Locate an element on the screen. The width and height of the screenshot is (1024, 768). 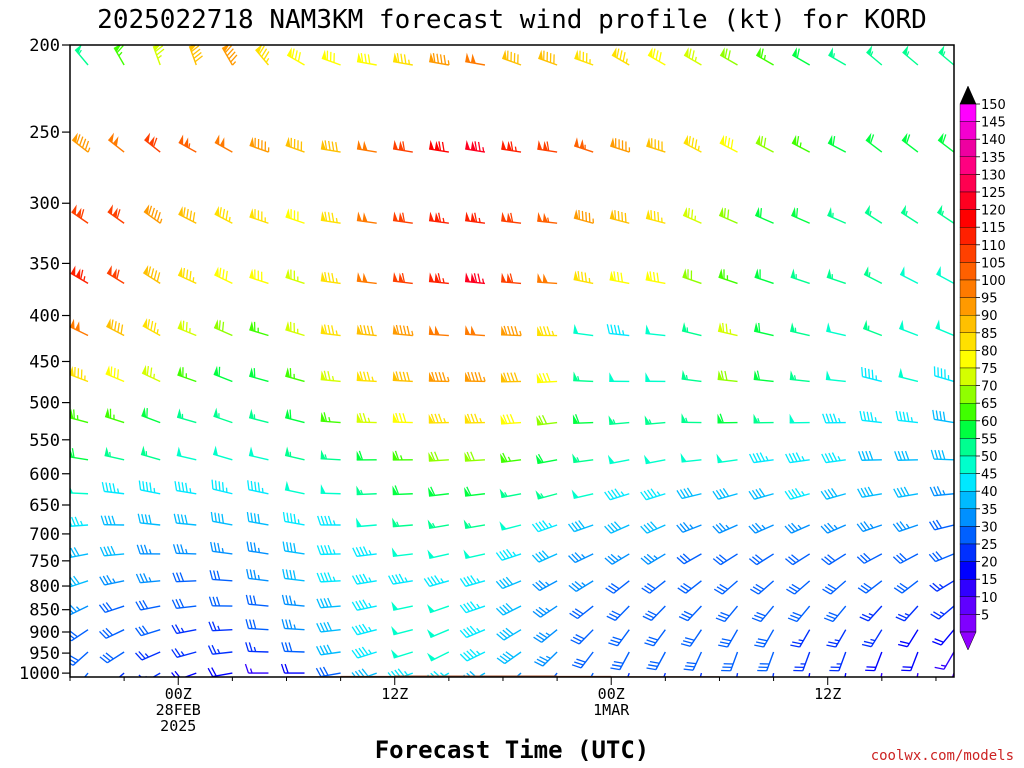
colorbar-bottom-arrow is located at coordinates (968, 641).